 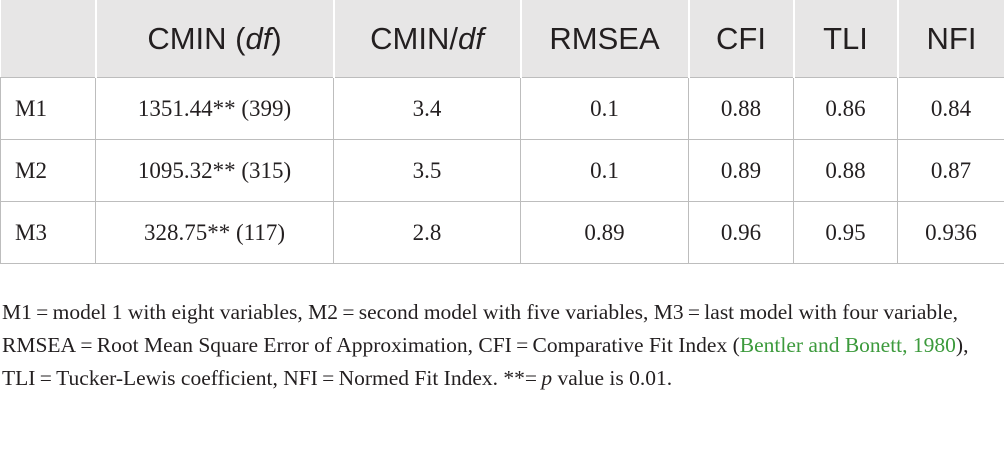 I want to click on header-cfi: CFI, so click(x=741, y=39).